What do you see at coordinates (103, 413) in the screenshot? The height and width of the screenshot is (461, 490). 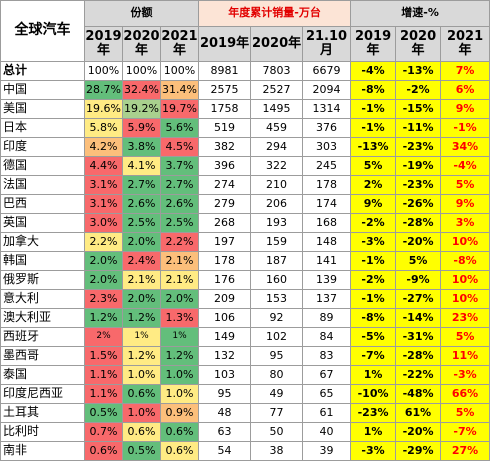 I see `share-cell: 0.5%` at bounding box center [103, 413].